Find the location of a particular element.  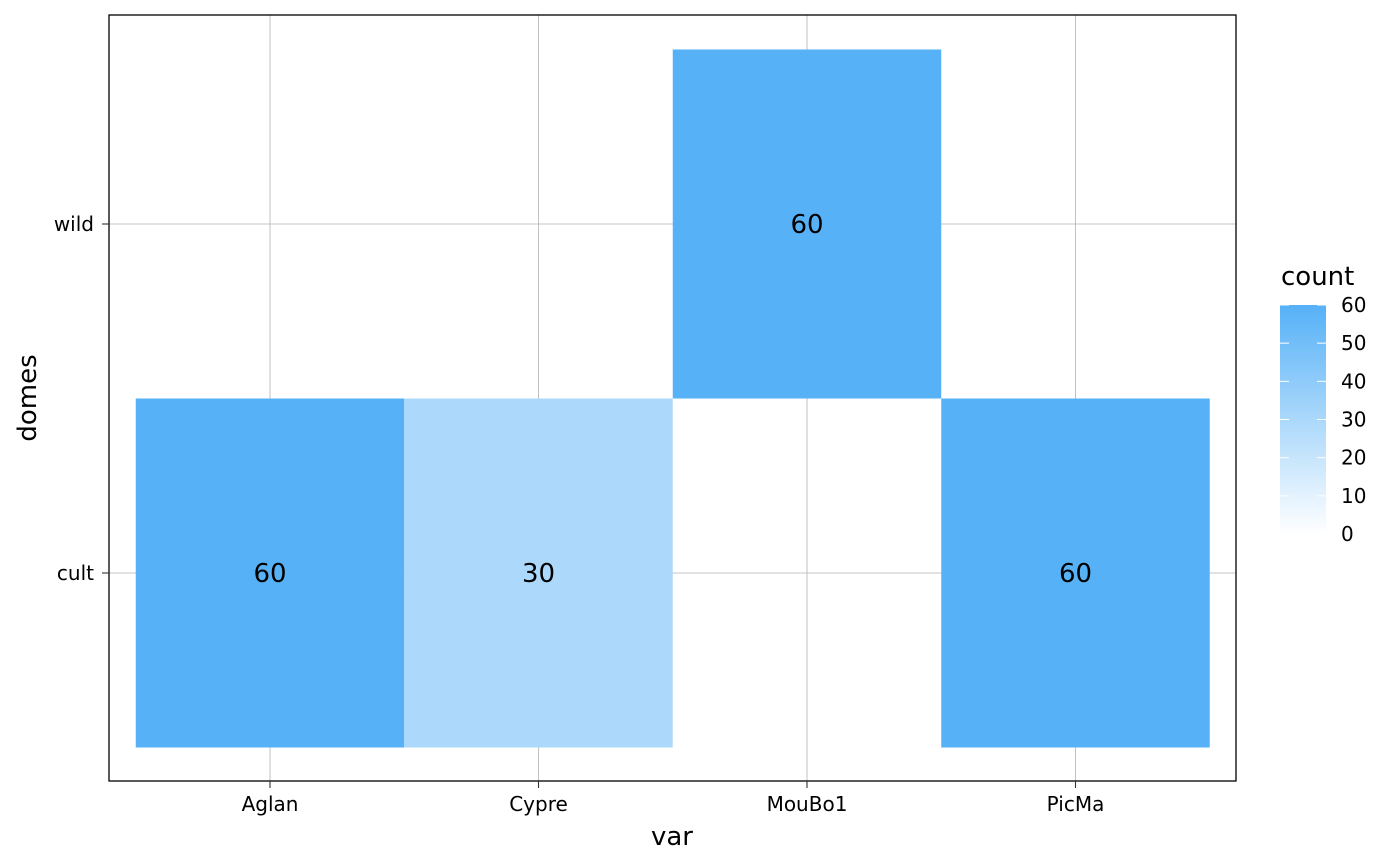

heatmap-cell-cypre-cult is located at coordinates (538, 573).